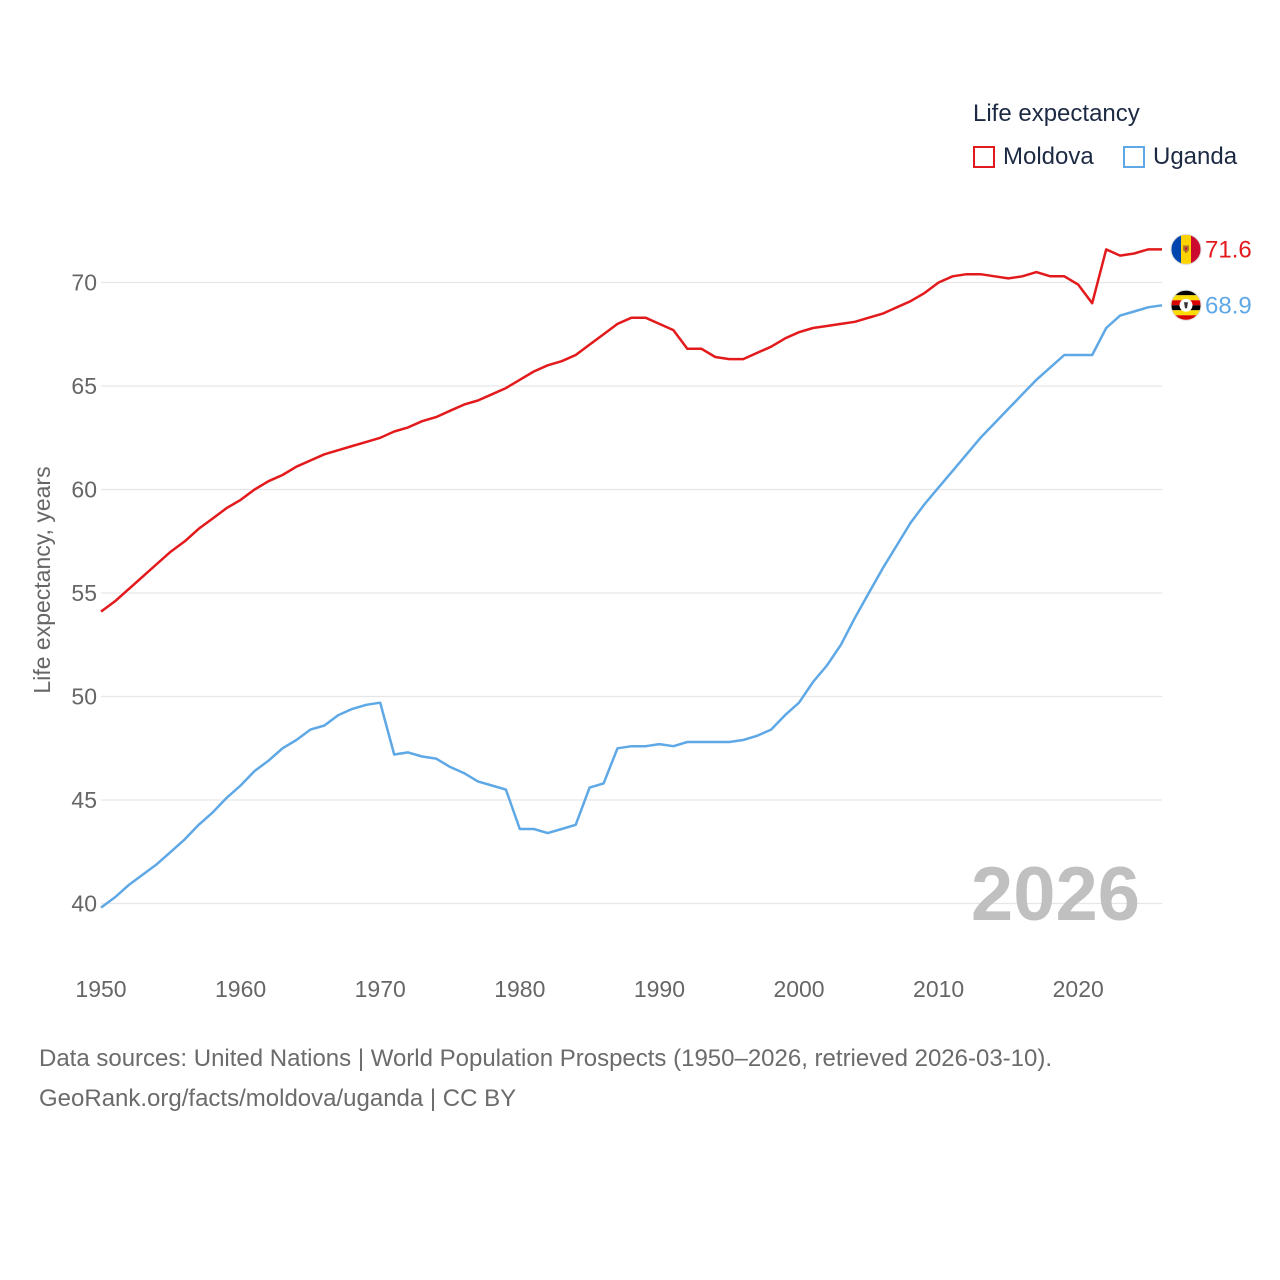 The image size is (1280, 1280). Describe the element at coordinates (1195, 156) in the screenshot. I see `legend-label-uganda: Uganda` at that location.